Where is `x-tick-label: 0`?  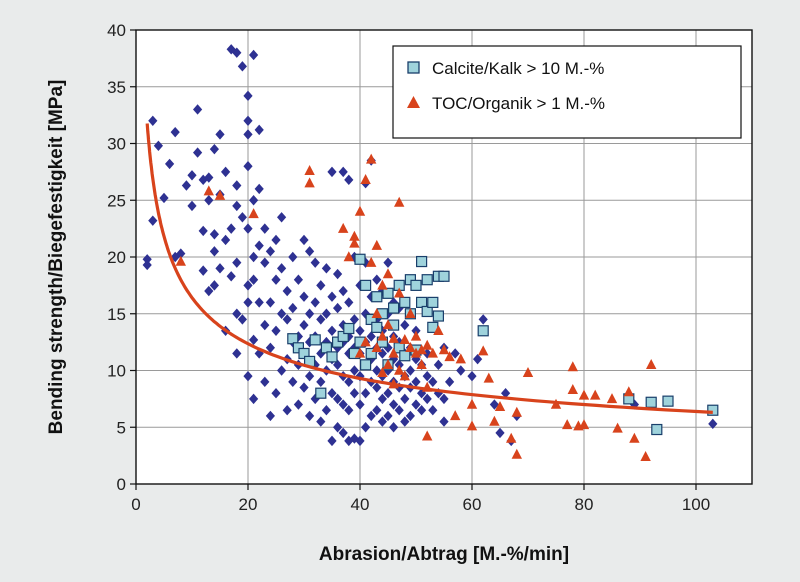 x-tick-label: 0 is located at coordinates (135, 504).